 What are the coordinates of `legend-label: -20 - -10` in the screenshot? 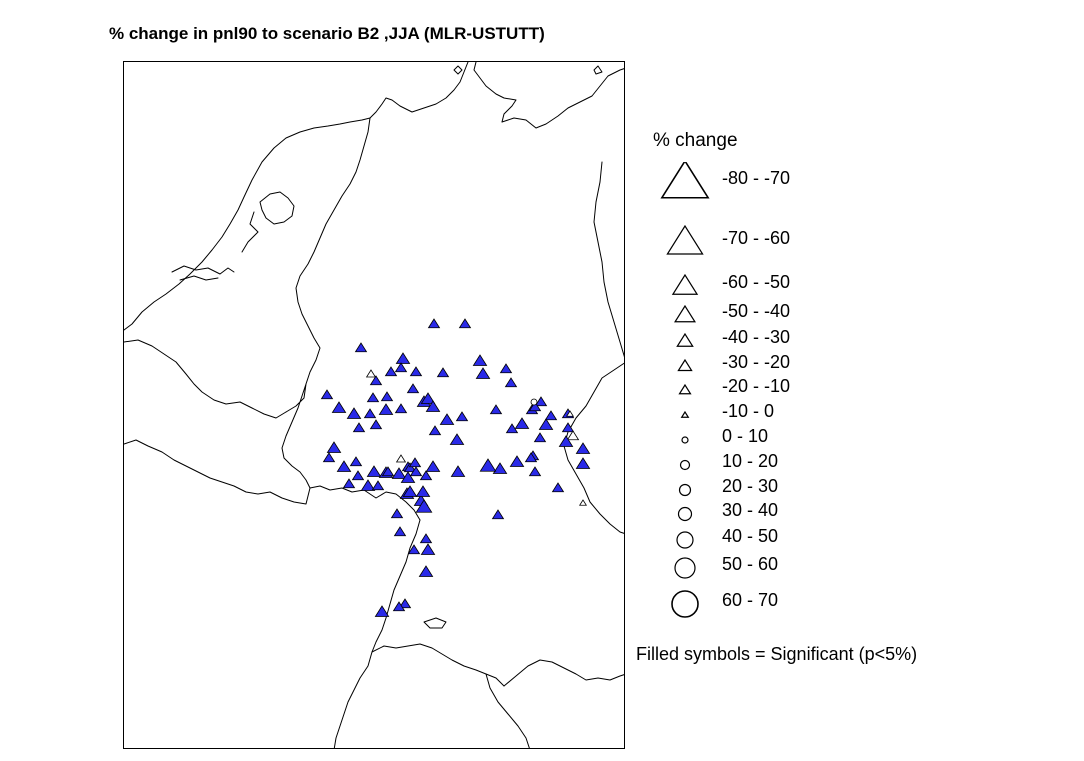 It's located at (756, 386).